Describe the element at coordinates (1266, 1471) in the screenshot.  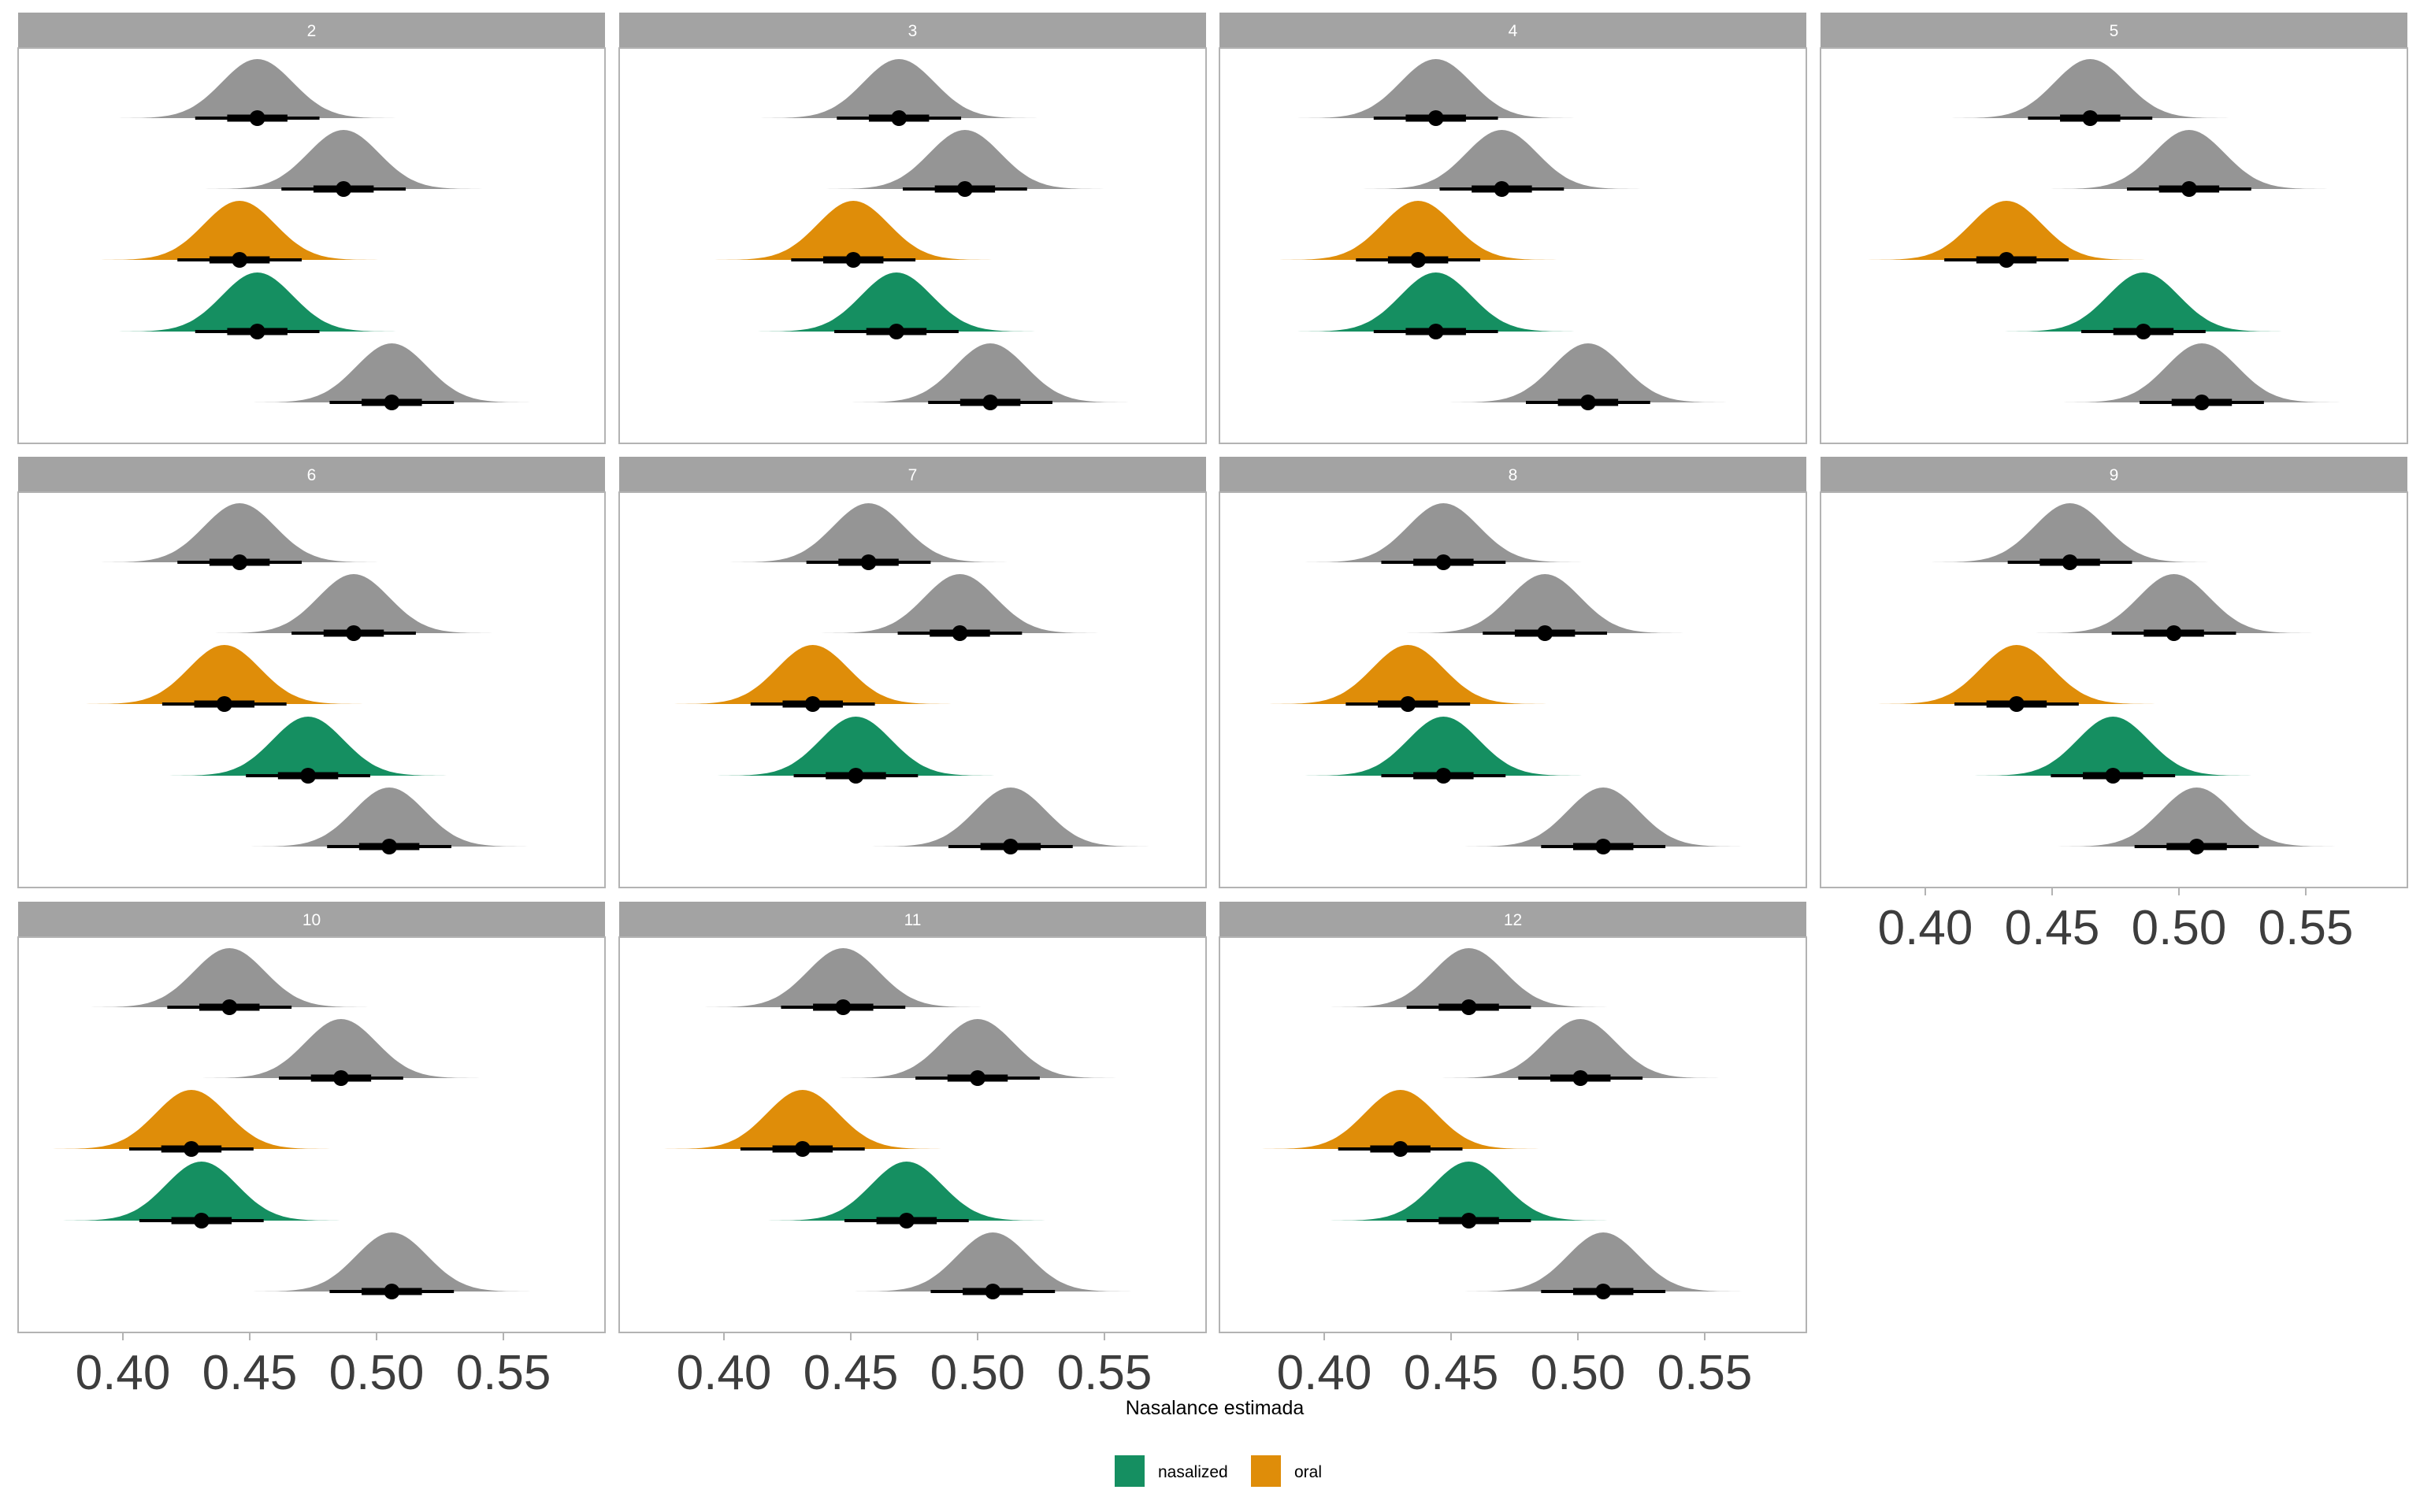
I see `legend-key-oral` at that location.